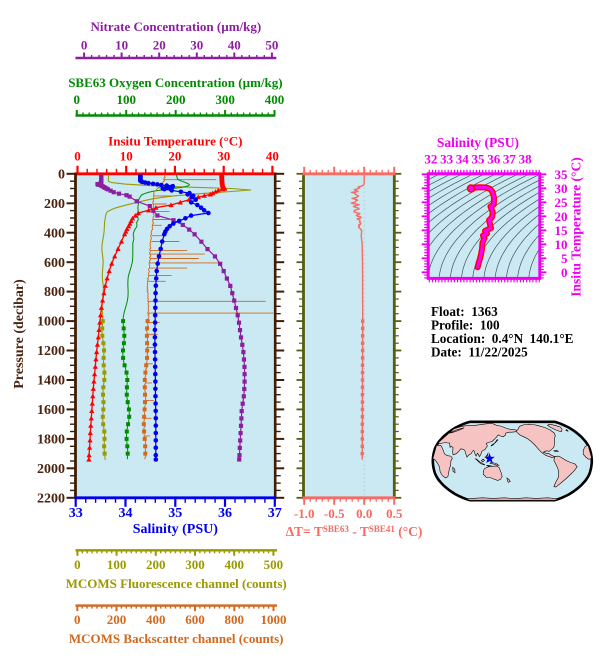 Image resolution: width=609 pixels, height=663 pixels. I want to click on svg-text: 1800, so click(51, 440).